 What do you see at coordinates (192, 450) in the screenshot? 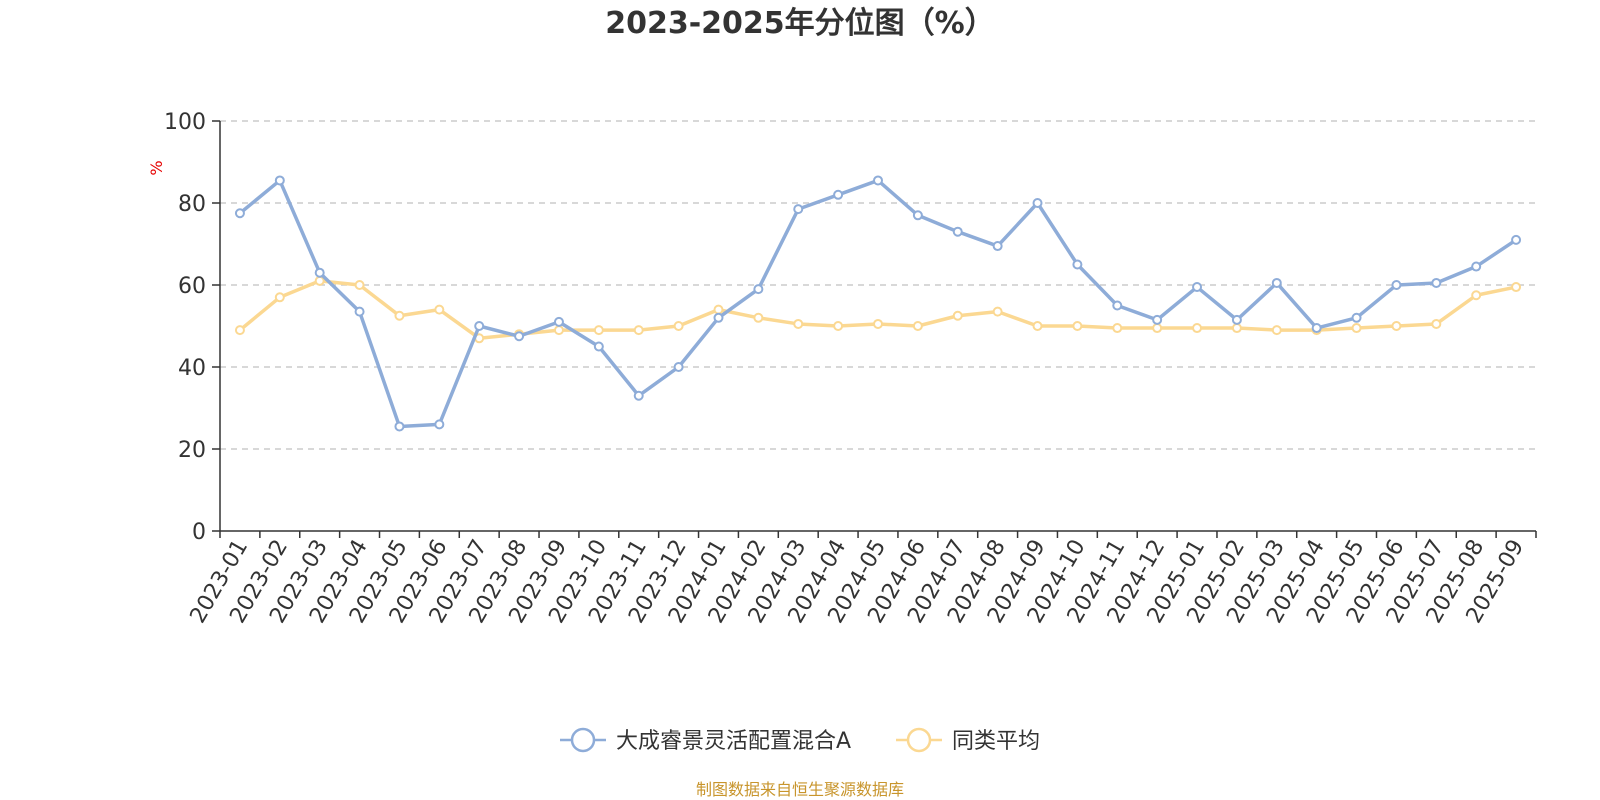
I see `y-tick-label: 20` at bounding box center [192, 450].